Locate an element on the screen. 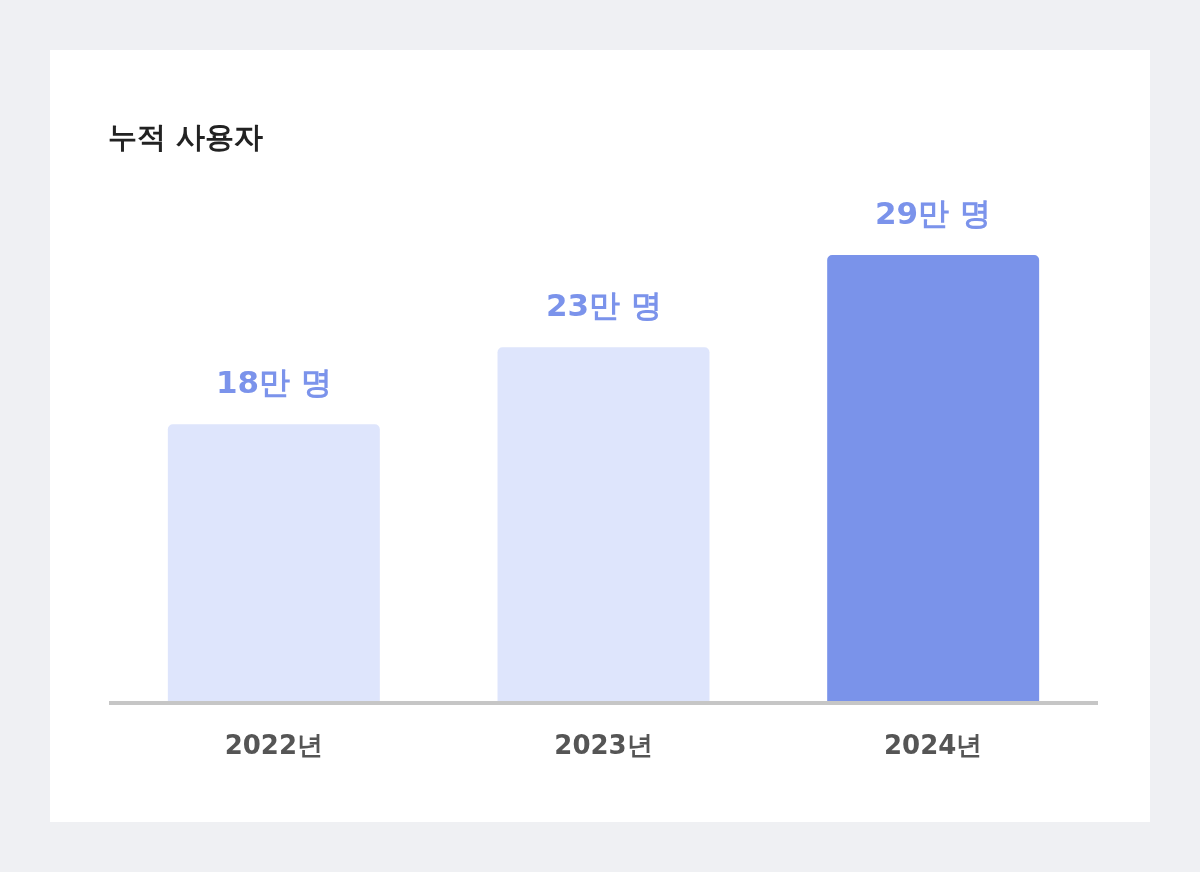 The image size is (1200, 872). data-label: 18만 명 is located at coordinates (274, 382).